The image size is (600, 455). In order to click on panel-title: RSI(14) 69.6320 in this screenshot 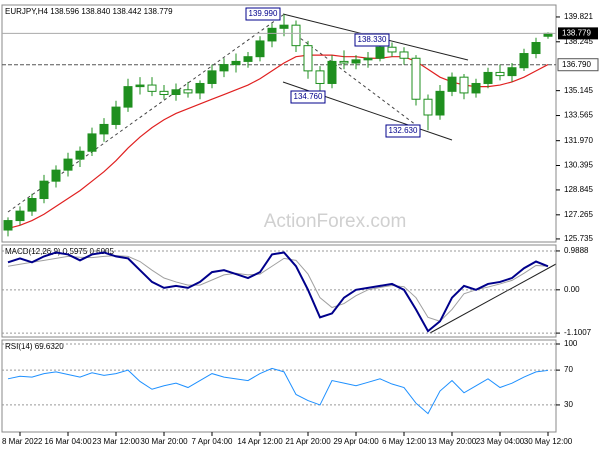, I will do `click(34, 346)`.